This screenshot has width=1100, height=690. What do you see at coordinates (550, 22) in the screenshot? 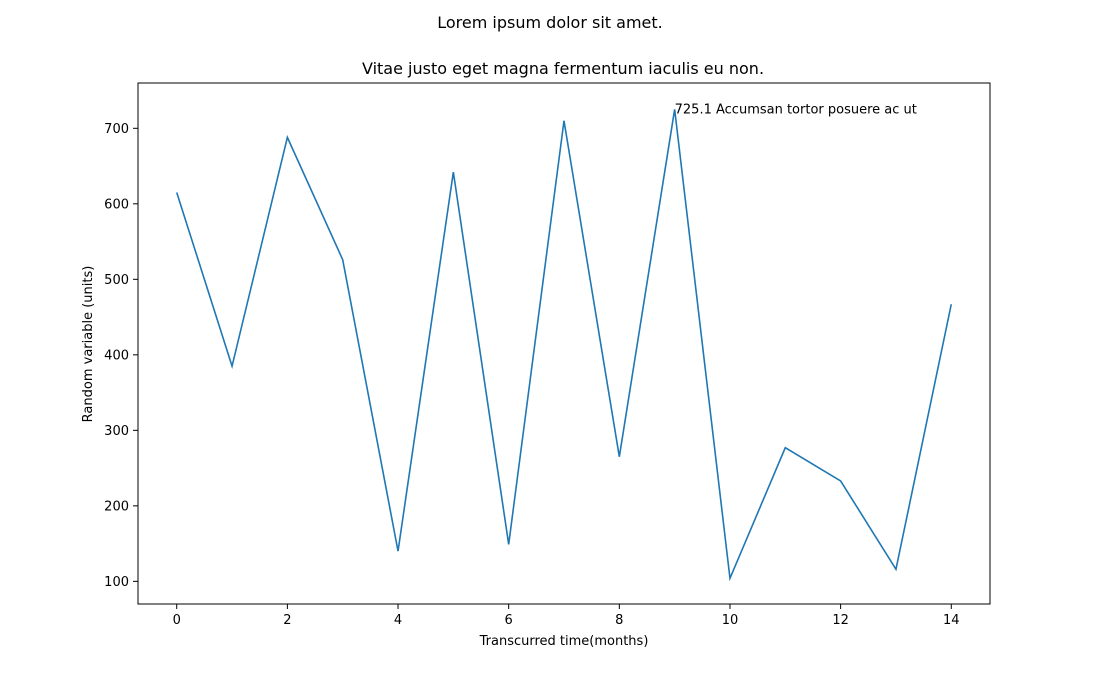
I see `chart-title: Lorem ipsum dolor sit amet.` at bounding box center [550, 22].